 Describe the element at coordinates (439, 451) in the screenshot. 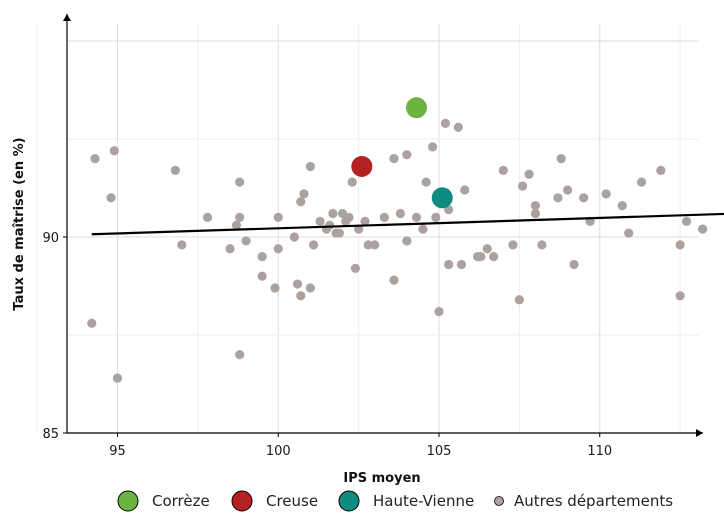

I see `x-tick-label: 105` at that location.